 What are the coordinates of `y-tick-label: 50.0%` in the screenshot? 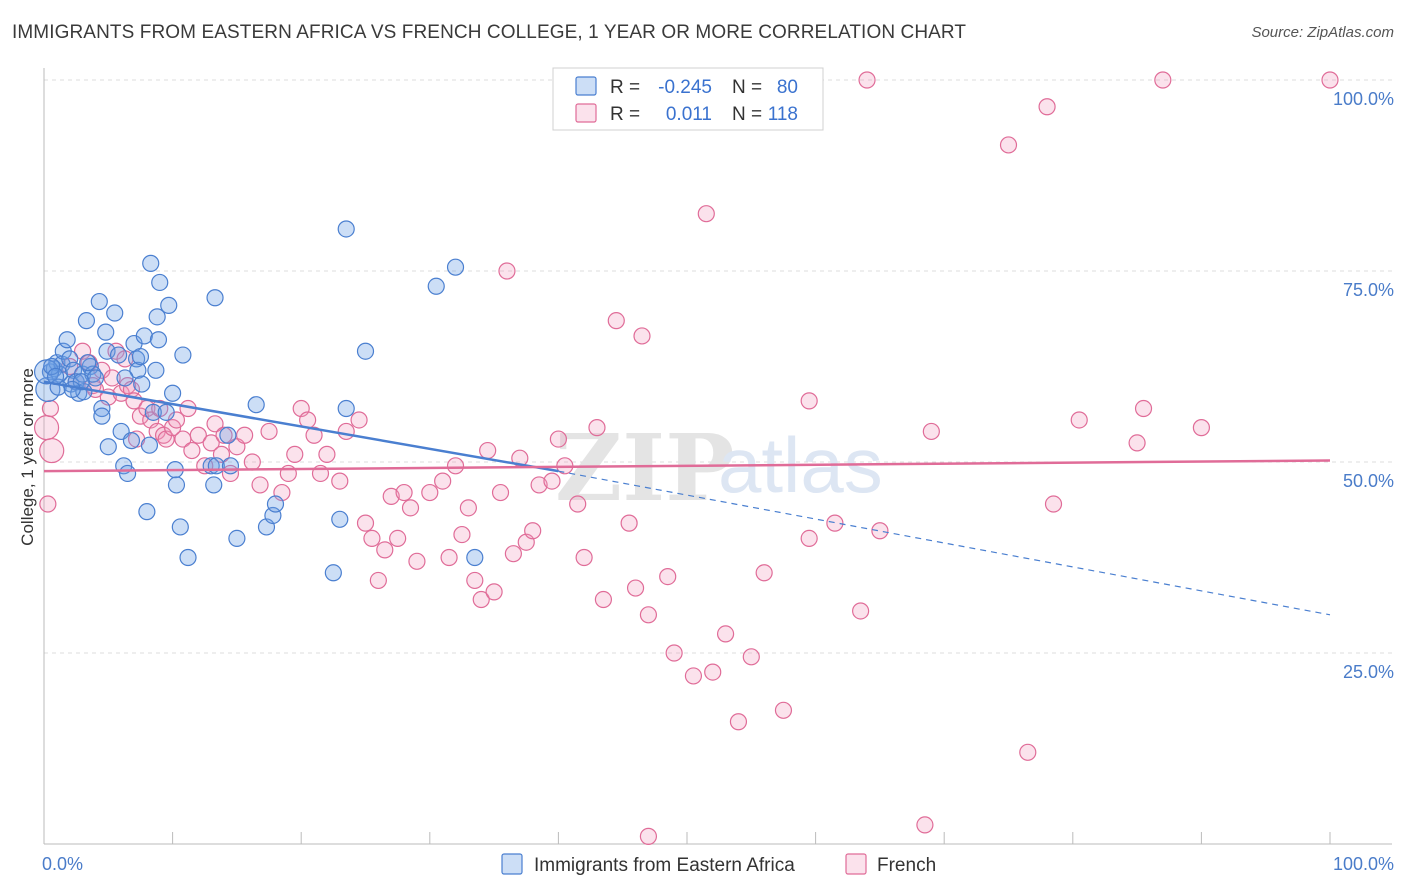 It's located at (1368, 481).